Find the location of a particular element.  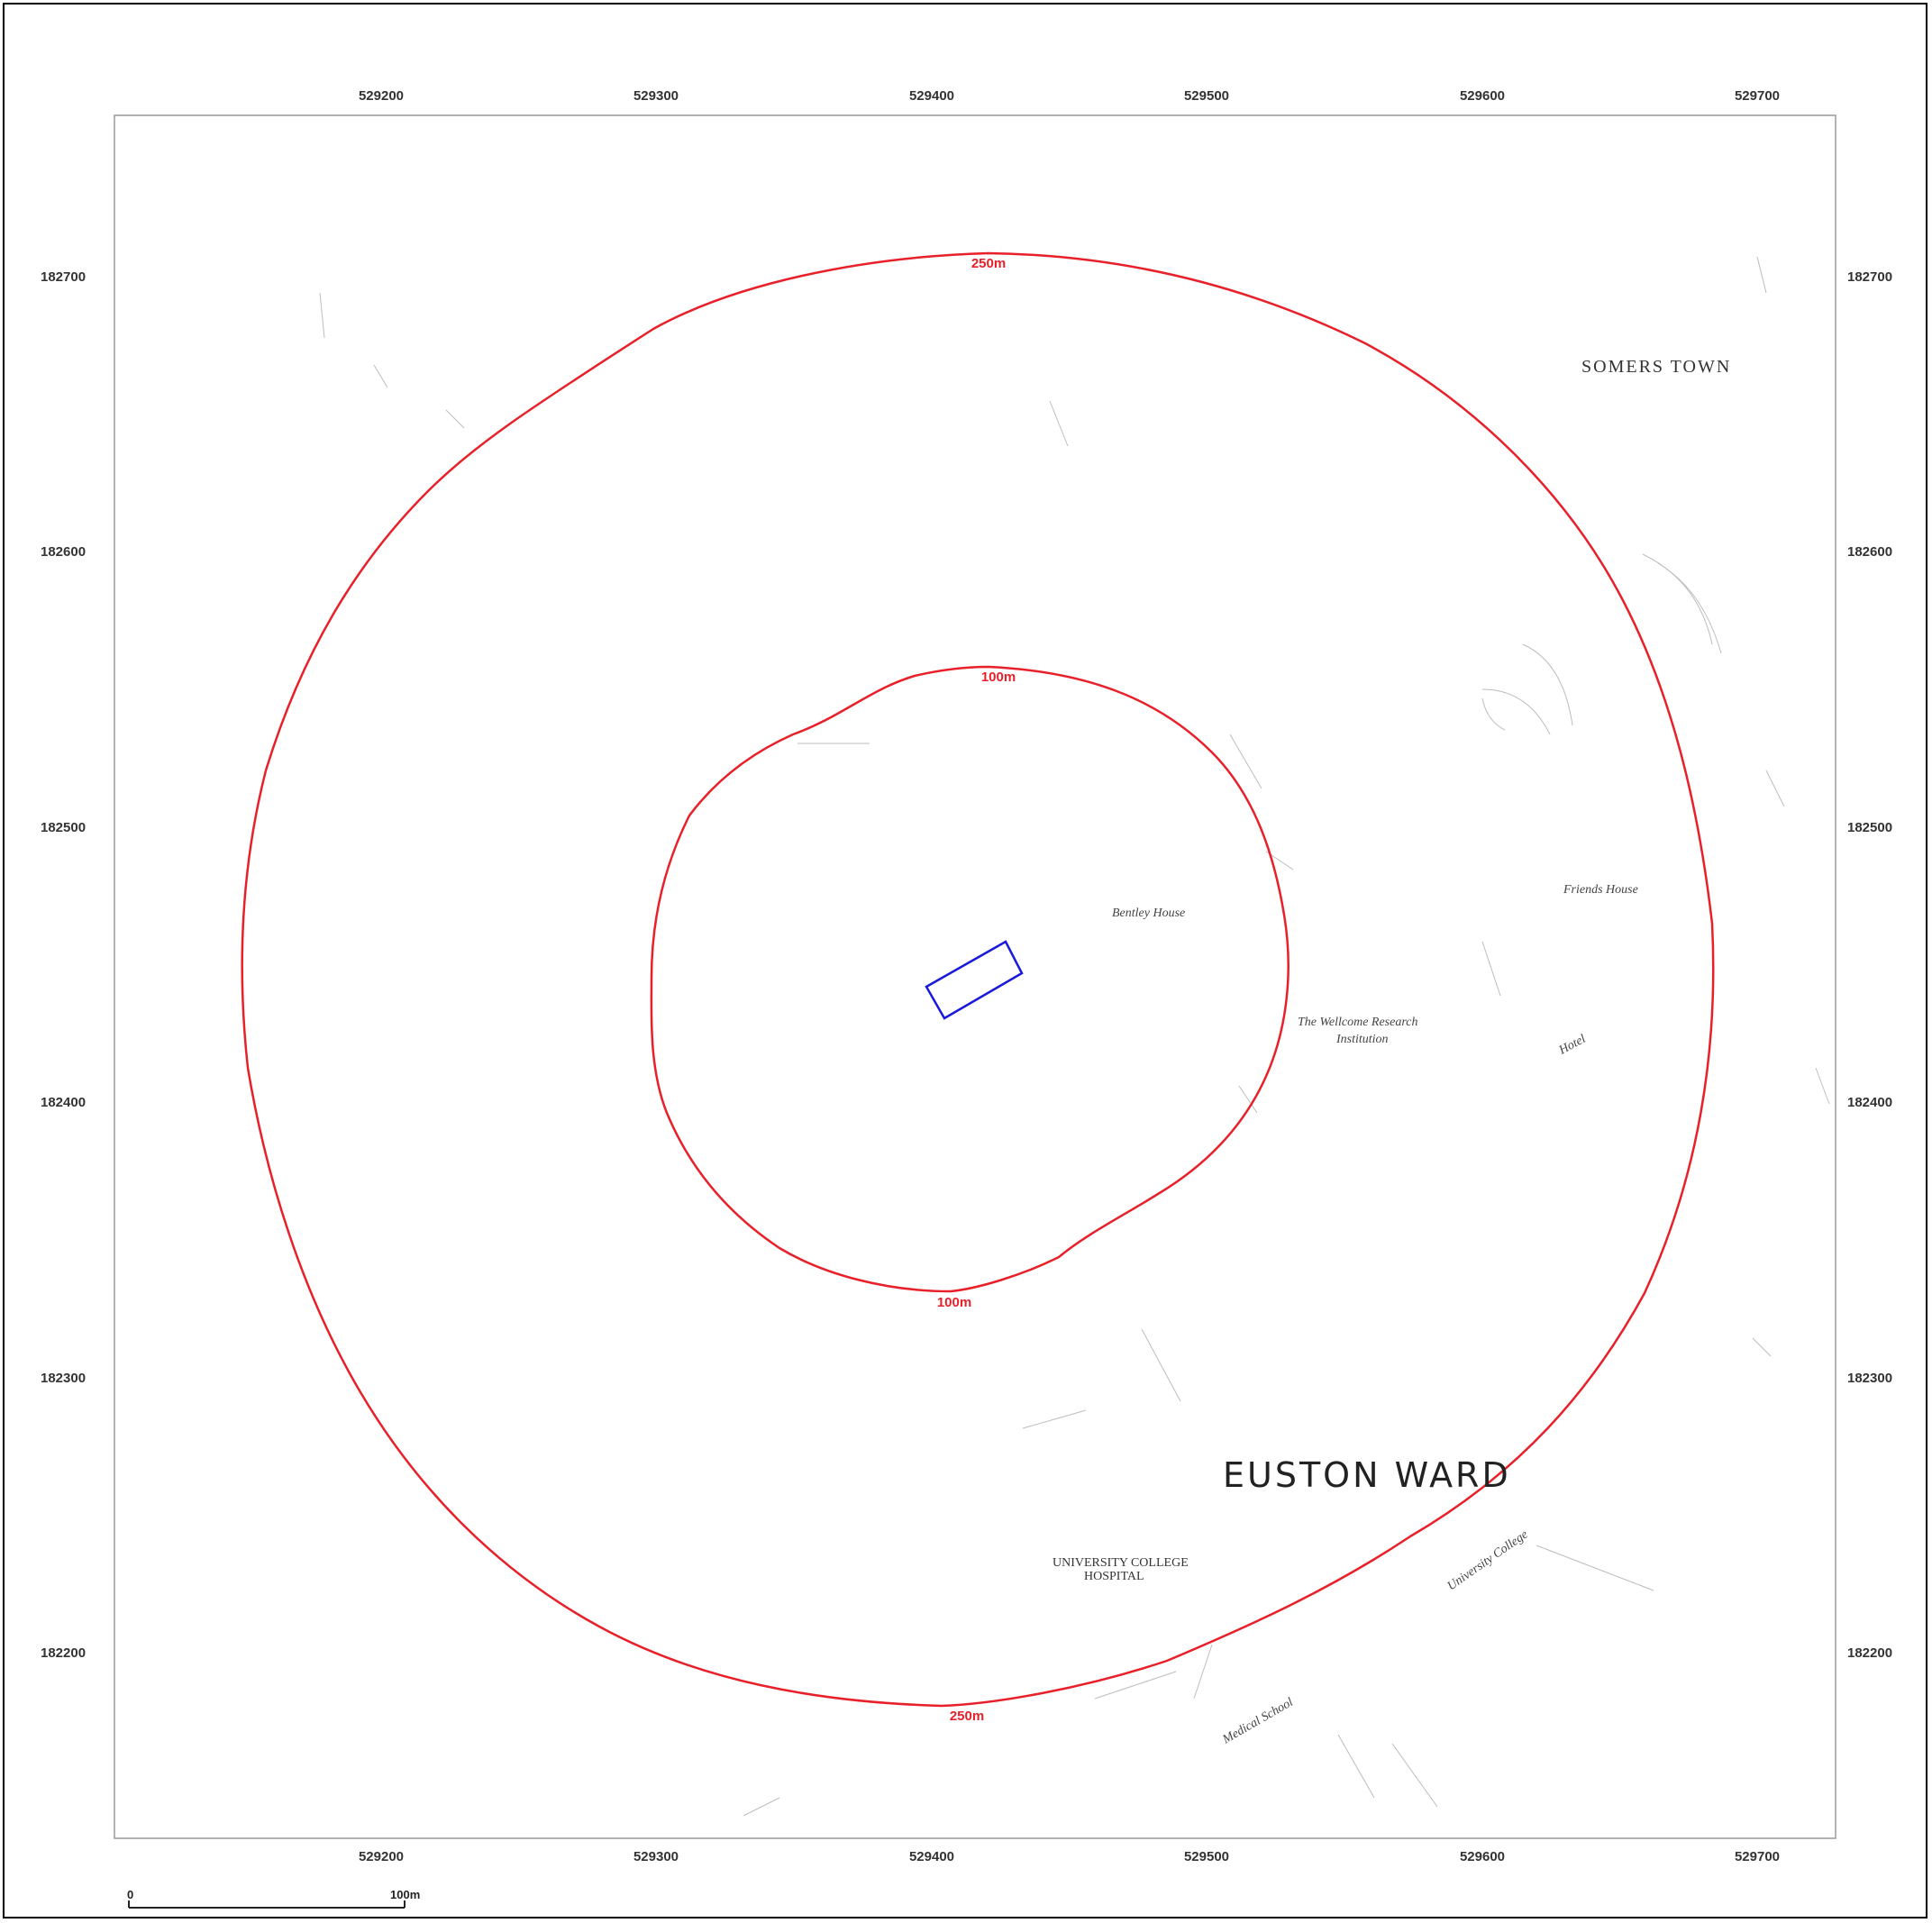

building-label-ucl-hospital-line1: UNIVERSITY COLLEGE is located at coordinates (1121, 1563).